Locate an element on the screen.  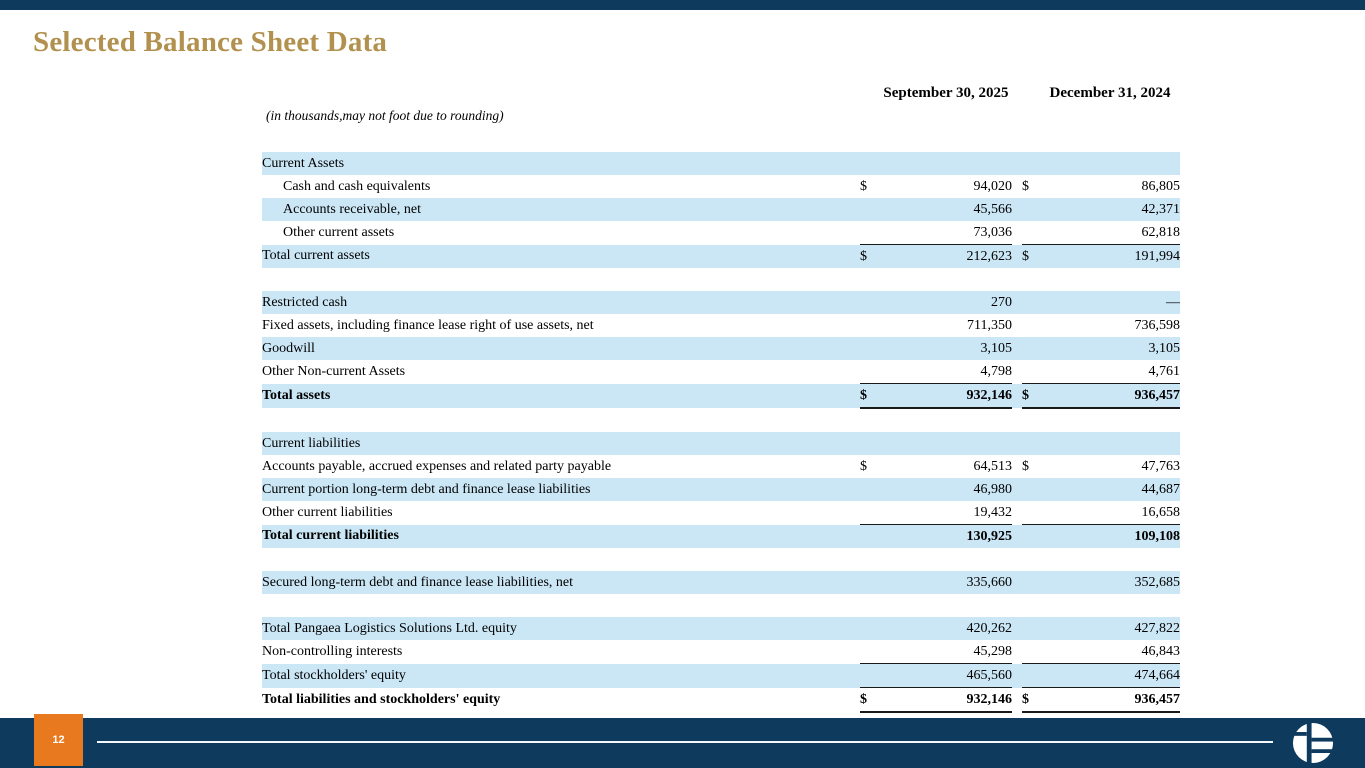
value-prior-period: 44,687 is located at coordinates (1111, 489).